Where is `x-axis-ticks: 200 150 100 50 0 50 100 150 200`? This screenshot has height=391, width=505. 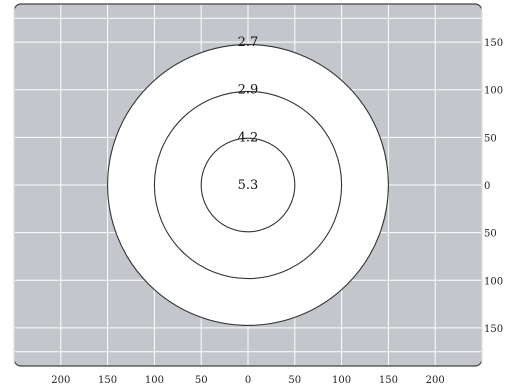 x-axis-ticks: 200 150 100 50 0 50 100 150 200 is located at coordinates (247, 380).